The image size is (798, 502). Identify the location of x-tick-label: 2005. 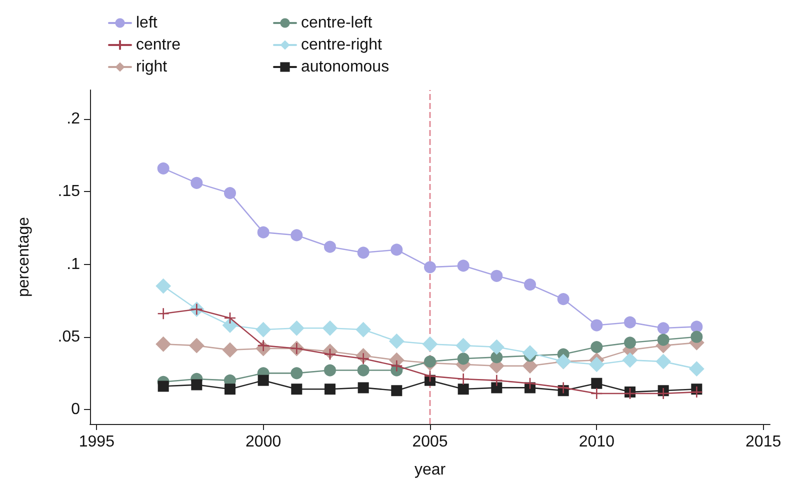
(430, 442).